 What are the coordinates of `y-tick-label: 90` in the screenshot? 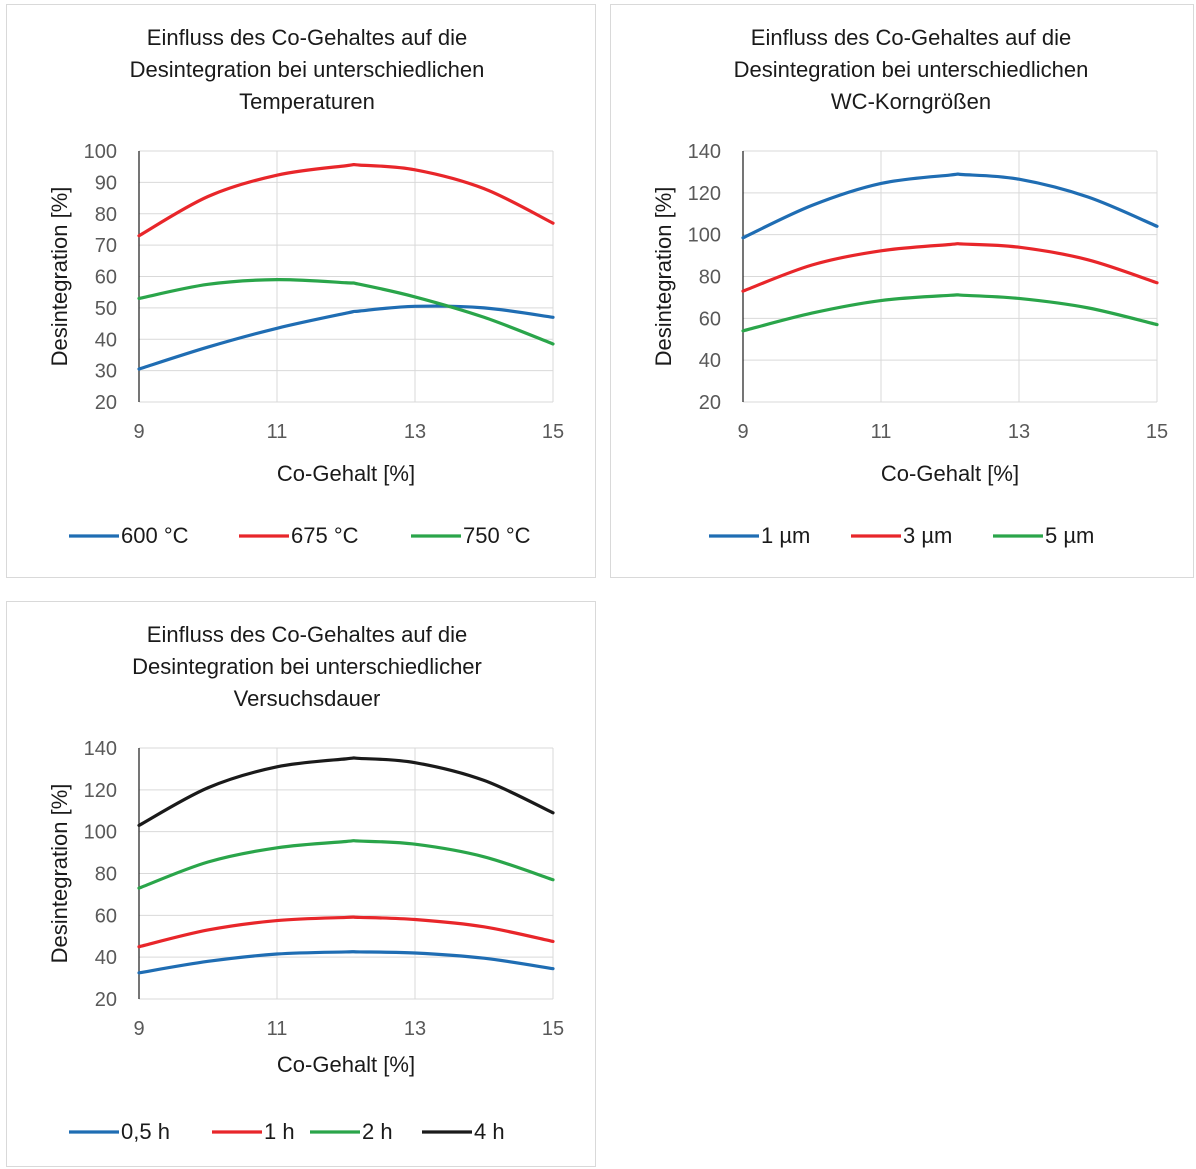 It's located at (106, 183).